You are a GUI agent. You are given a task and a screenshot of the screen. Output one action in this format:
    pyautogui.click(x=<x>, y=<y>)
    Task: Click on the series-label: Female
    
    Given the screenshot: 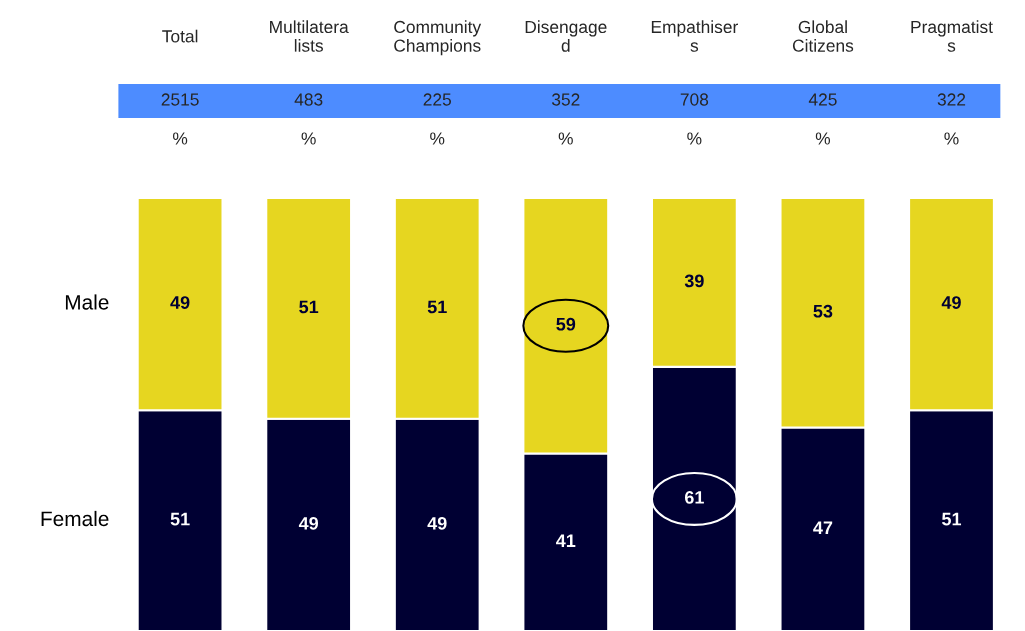 What is the action you would take?
    pyautogui.click(x=75, y=518)
    